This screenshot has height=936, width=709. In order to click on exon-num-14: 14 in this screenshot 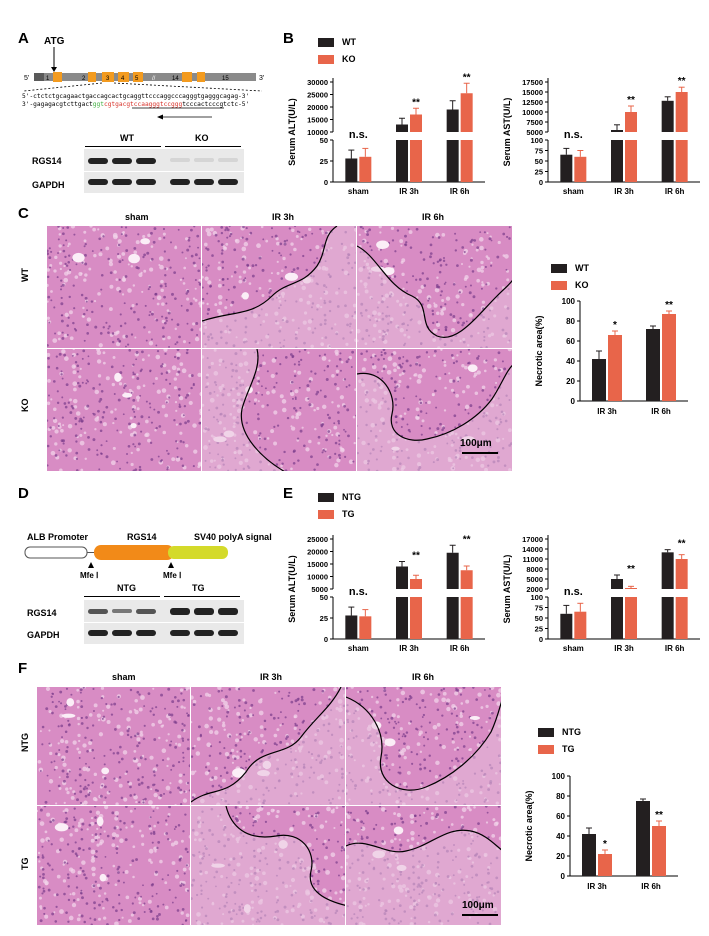, I will do `click(175, 79)`.